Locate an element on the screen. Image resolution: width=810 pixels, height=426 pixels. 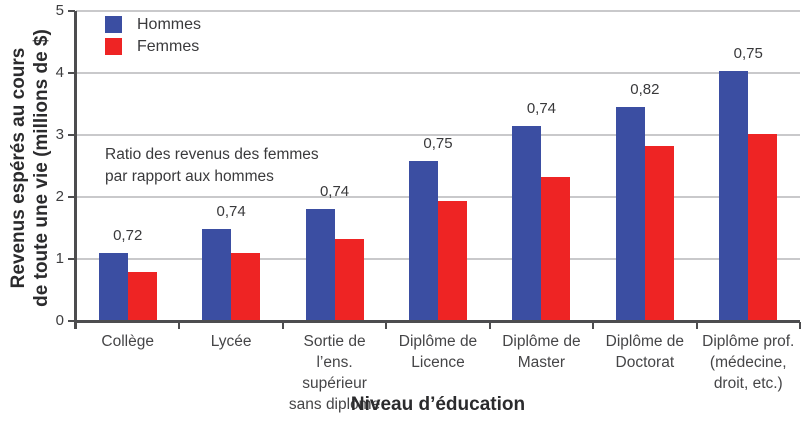
ratio-annotation-line2: par rapport aux hommes is located at coordinates (189, 176).